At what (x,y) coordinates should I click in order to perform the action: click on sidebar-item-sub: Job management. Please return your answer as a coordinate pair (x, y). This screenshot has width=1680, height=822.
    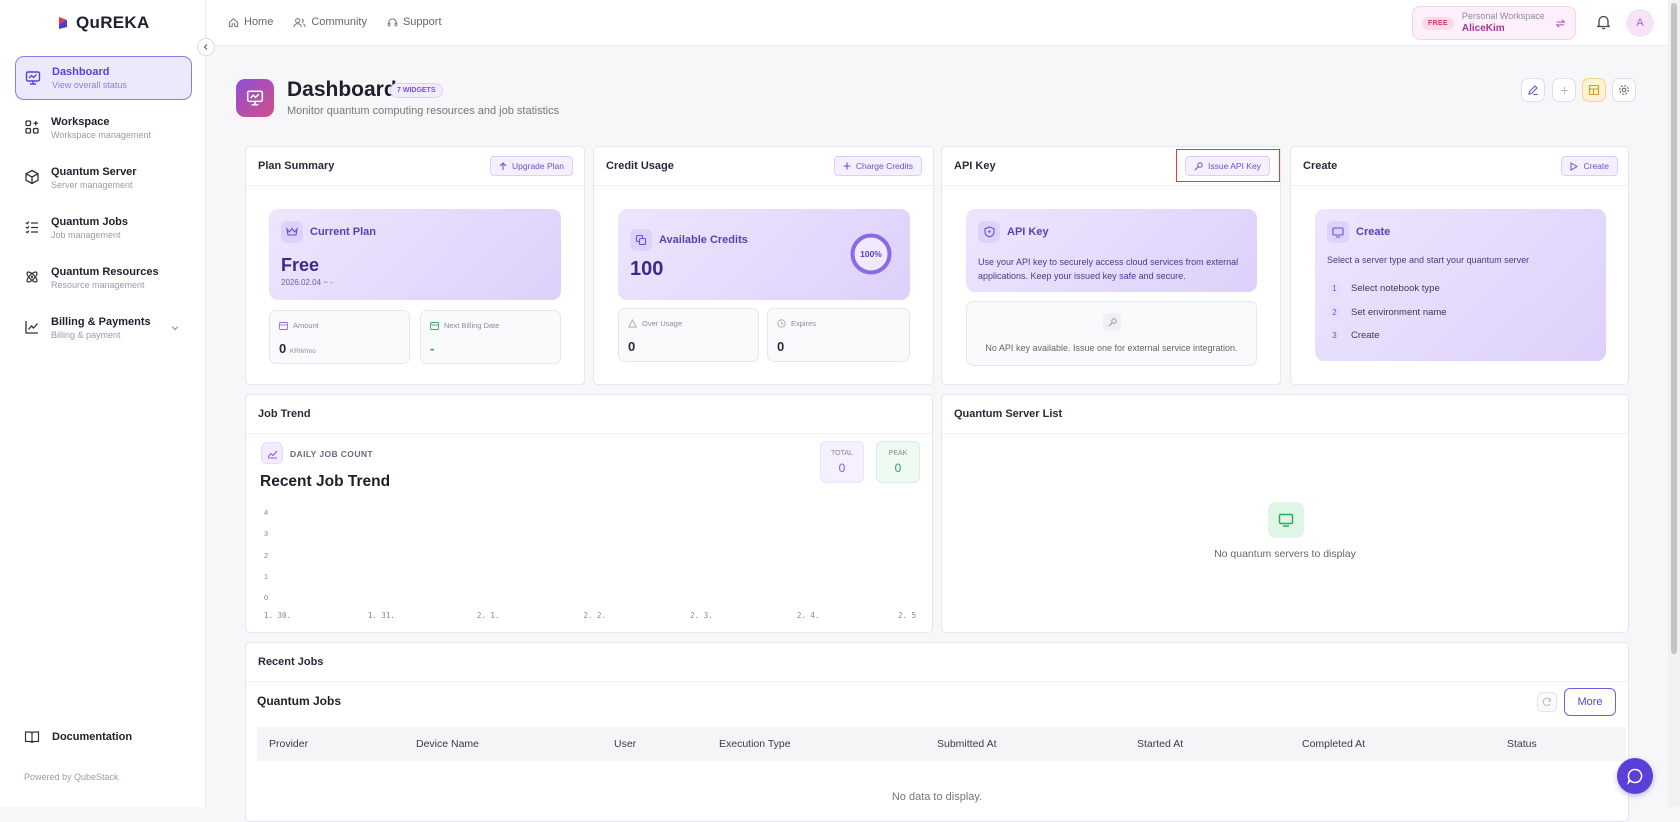
    Looking at the image, I should click on (86, 234).